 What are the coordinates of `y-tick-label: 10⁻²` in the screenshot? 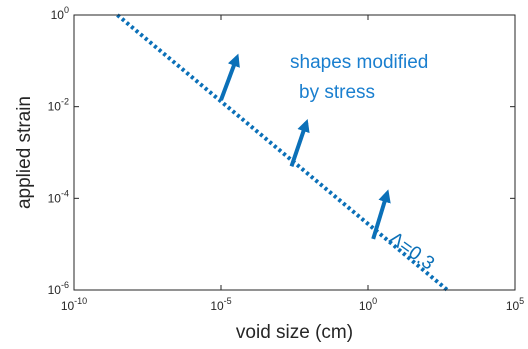 It's located at (58, 105).